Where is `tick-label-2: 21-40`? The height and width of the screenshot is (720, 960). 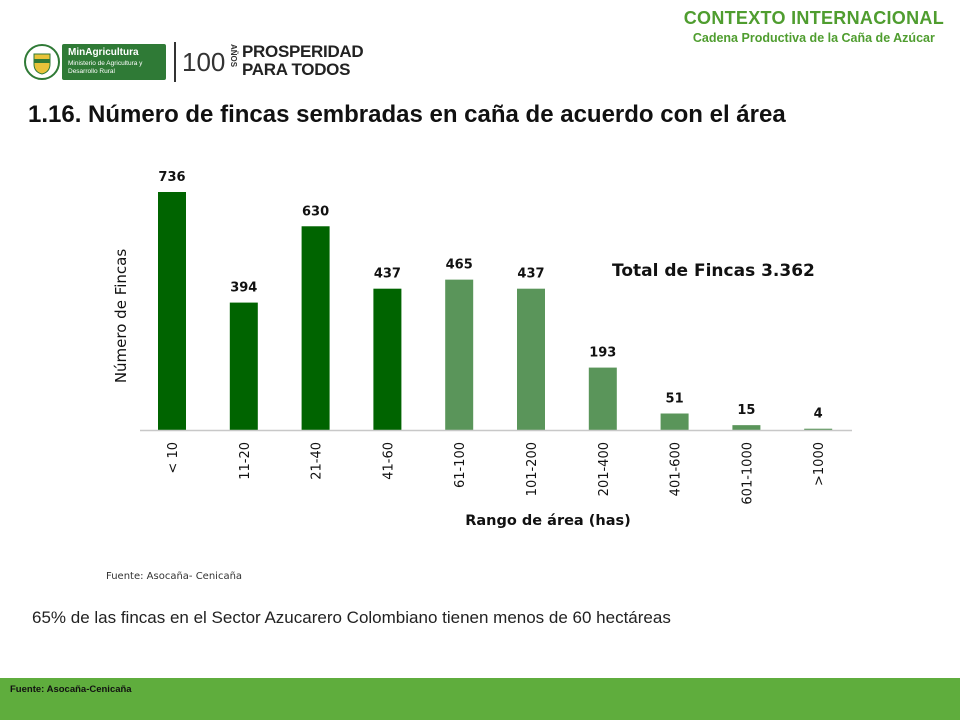
tick-label-2: 21-40 is located at coordinates (317, 461).